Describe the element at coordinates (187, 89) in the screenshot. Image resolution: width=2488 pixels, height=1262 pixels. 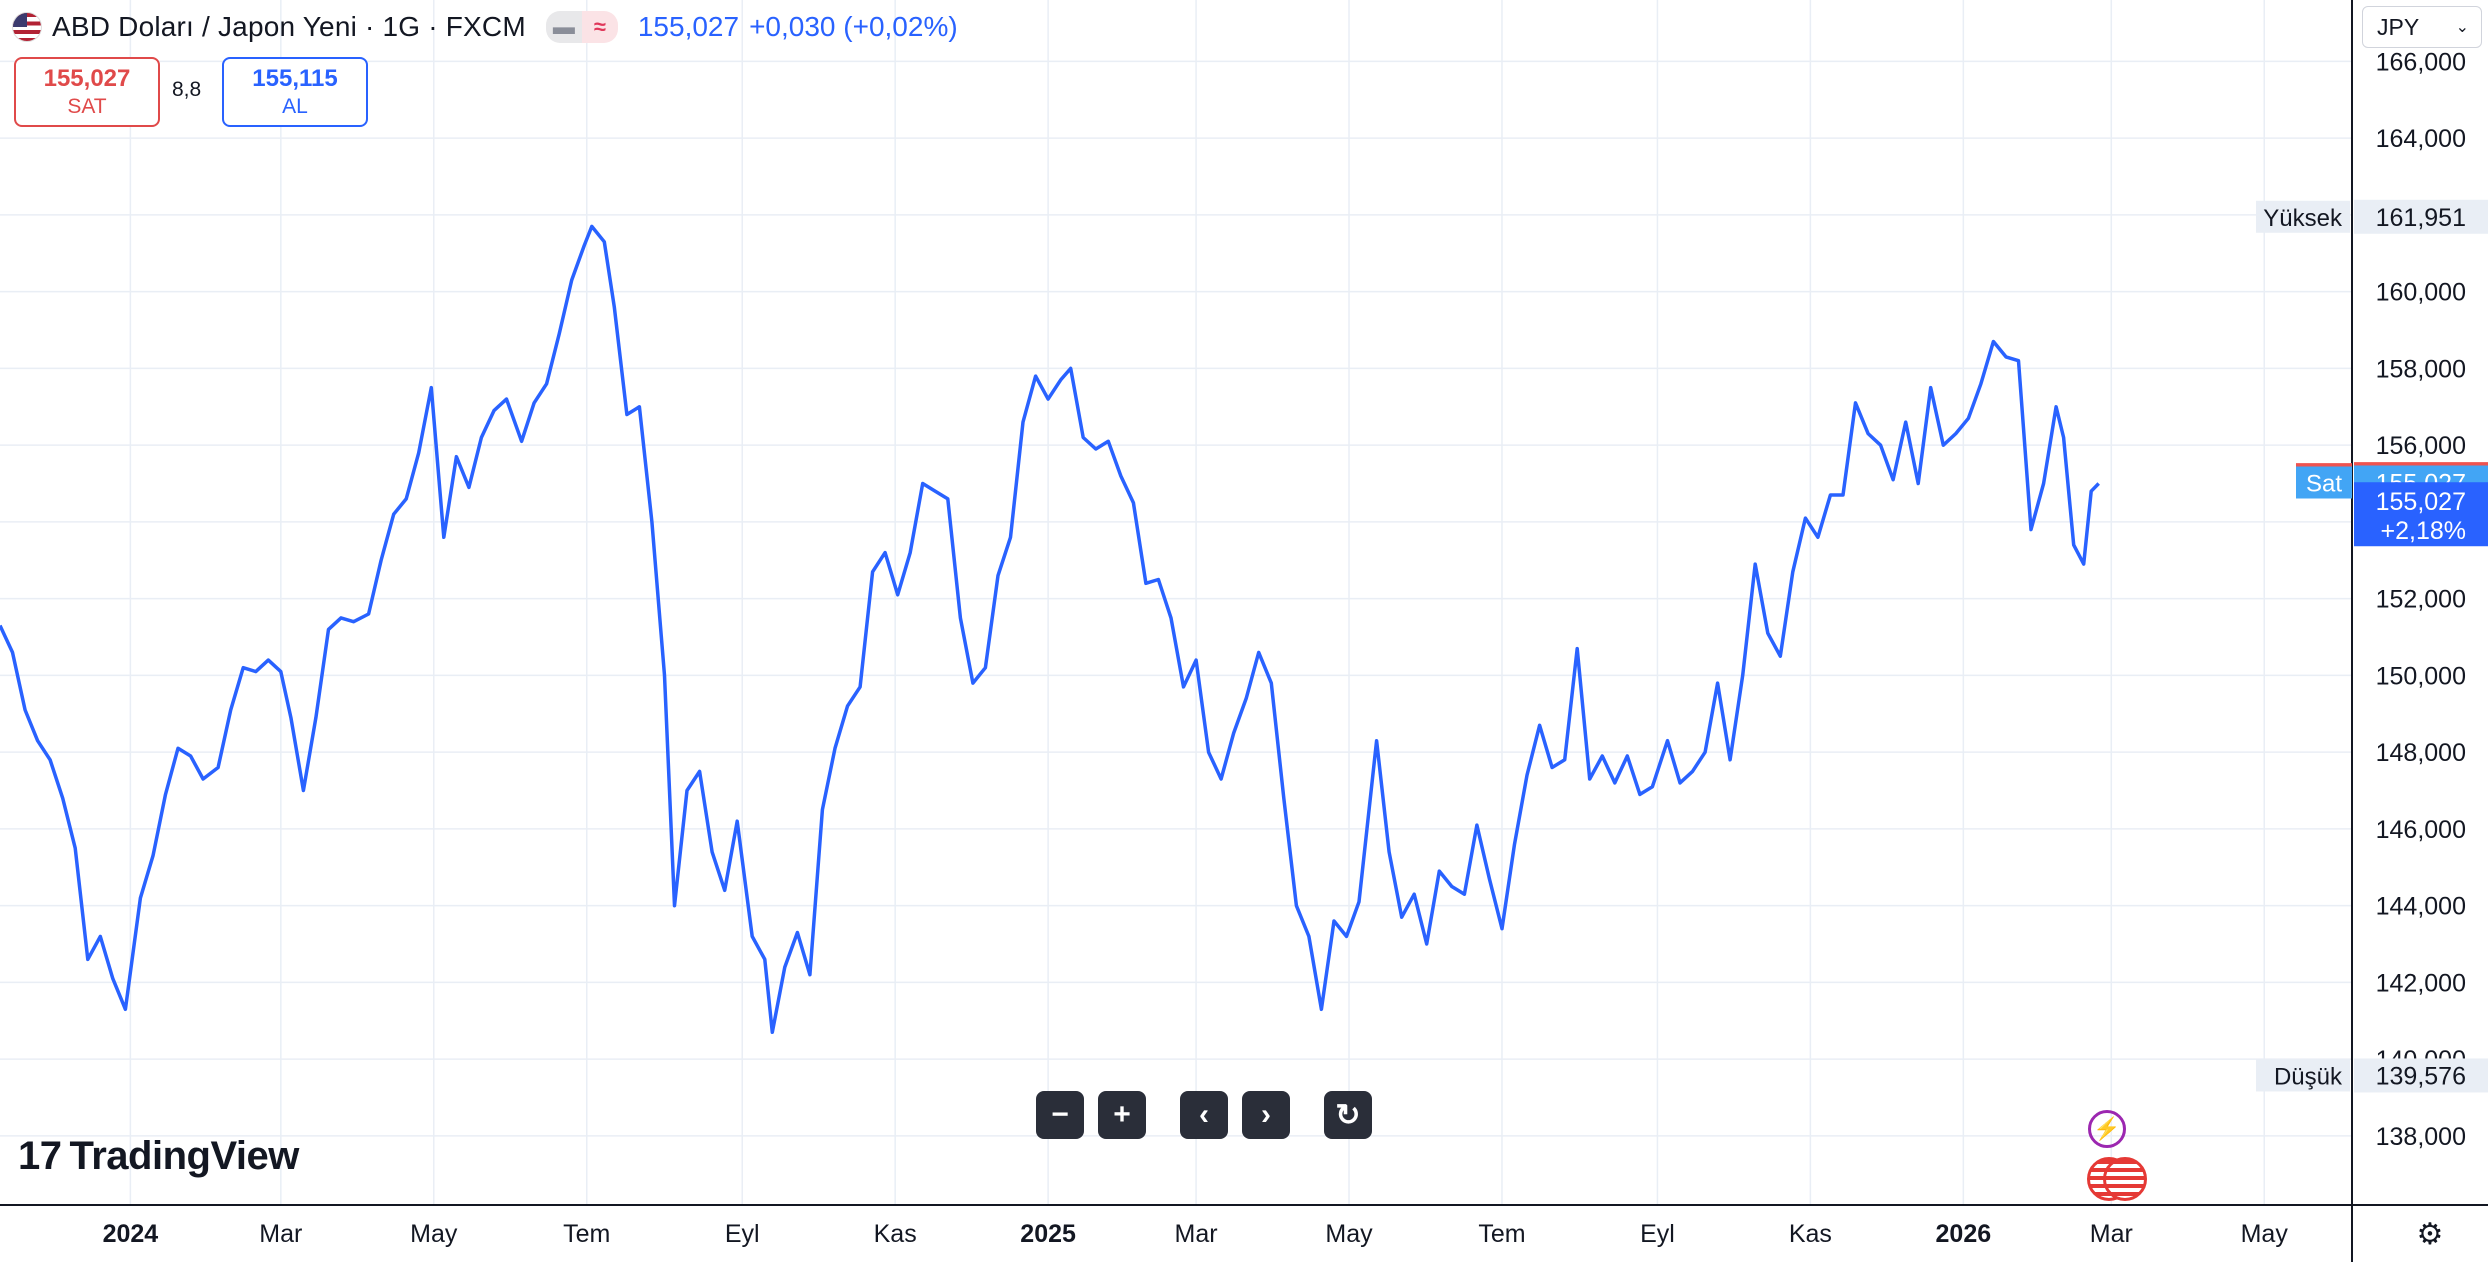
I see `spread-value: 8,8` at that location.